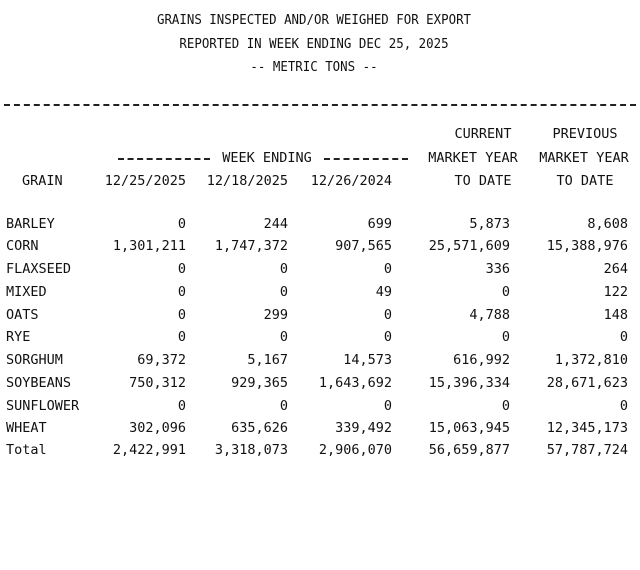 This screenshot has height=570, width=640. I want to click on grain-name: OATS, so click(22, 315).